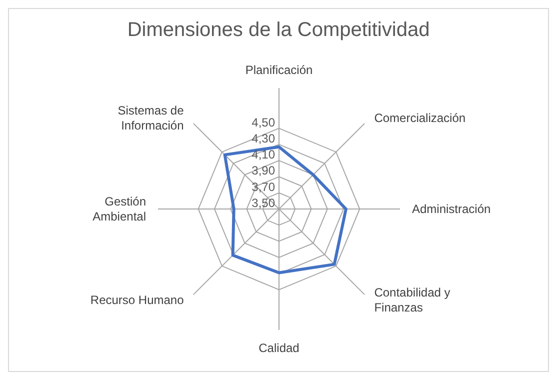 This screenshot has height=380, width=557. I want to click on spoke-label: Contabilidad y Finanzas, so click(412, 300).